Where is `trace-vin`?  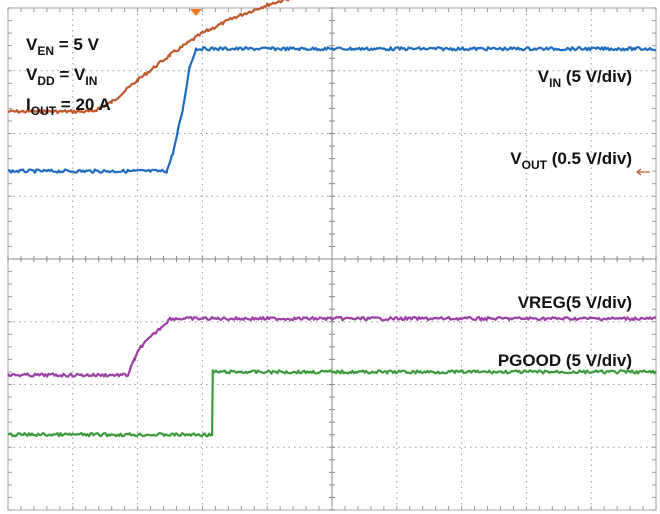
trace-vin is located at coordinates (148, 57).